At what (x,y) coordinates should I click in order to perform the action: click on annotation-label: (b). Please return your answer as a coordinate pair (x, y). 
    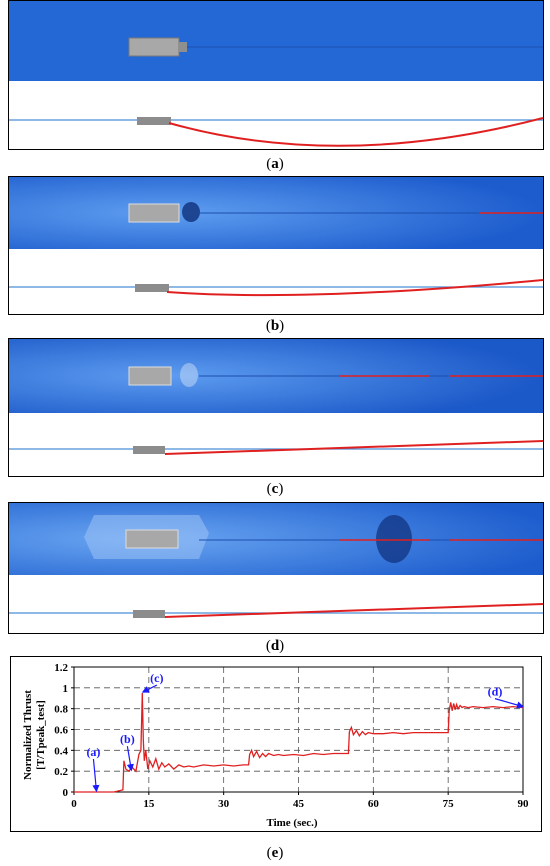
    Looking at the image, I should click on (127, 739).